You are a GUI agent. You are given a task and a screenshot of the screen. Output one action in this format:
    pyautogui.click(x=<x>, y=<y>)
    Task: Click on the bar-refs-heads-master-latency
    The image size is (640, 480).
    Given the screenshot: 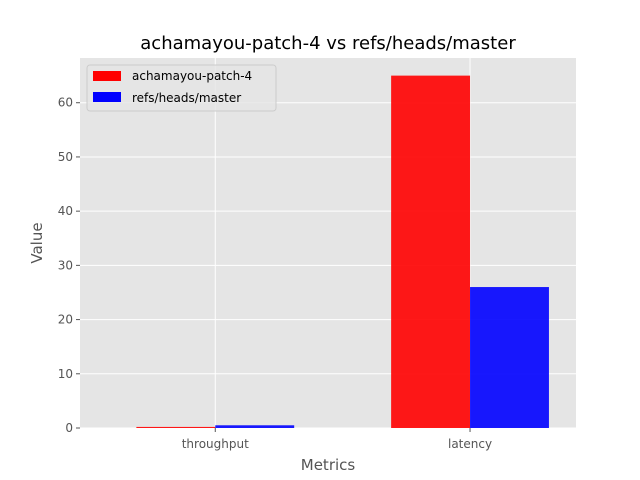 What is the action you would take?
    pyautogui.click(x=509, y=357)
    